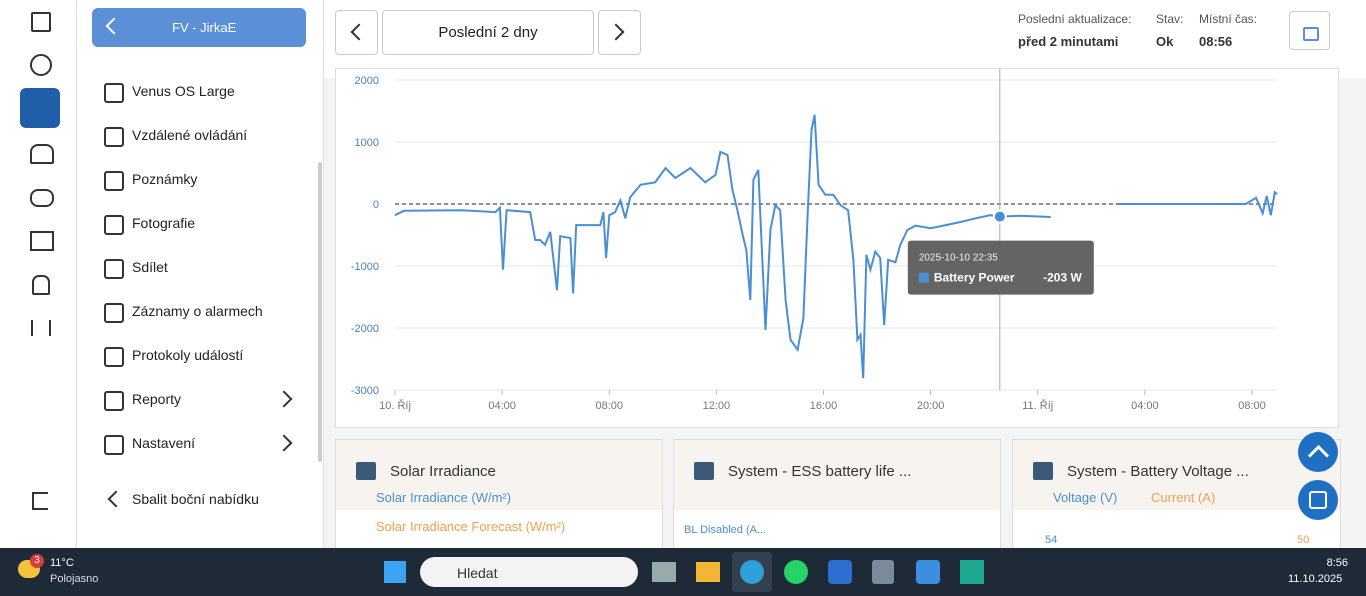 The image size is (1366, 596). Describe the element at coordinates (40, 501) in the screenshot. I see `logout-icon` at that location.